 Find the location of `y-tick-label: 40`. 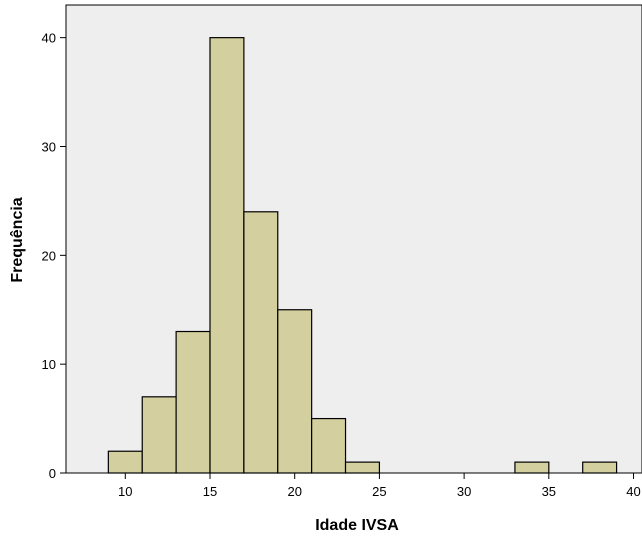

y-tick-label: 40 is located at coordinates (49, 38).